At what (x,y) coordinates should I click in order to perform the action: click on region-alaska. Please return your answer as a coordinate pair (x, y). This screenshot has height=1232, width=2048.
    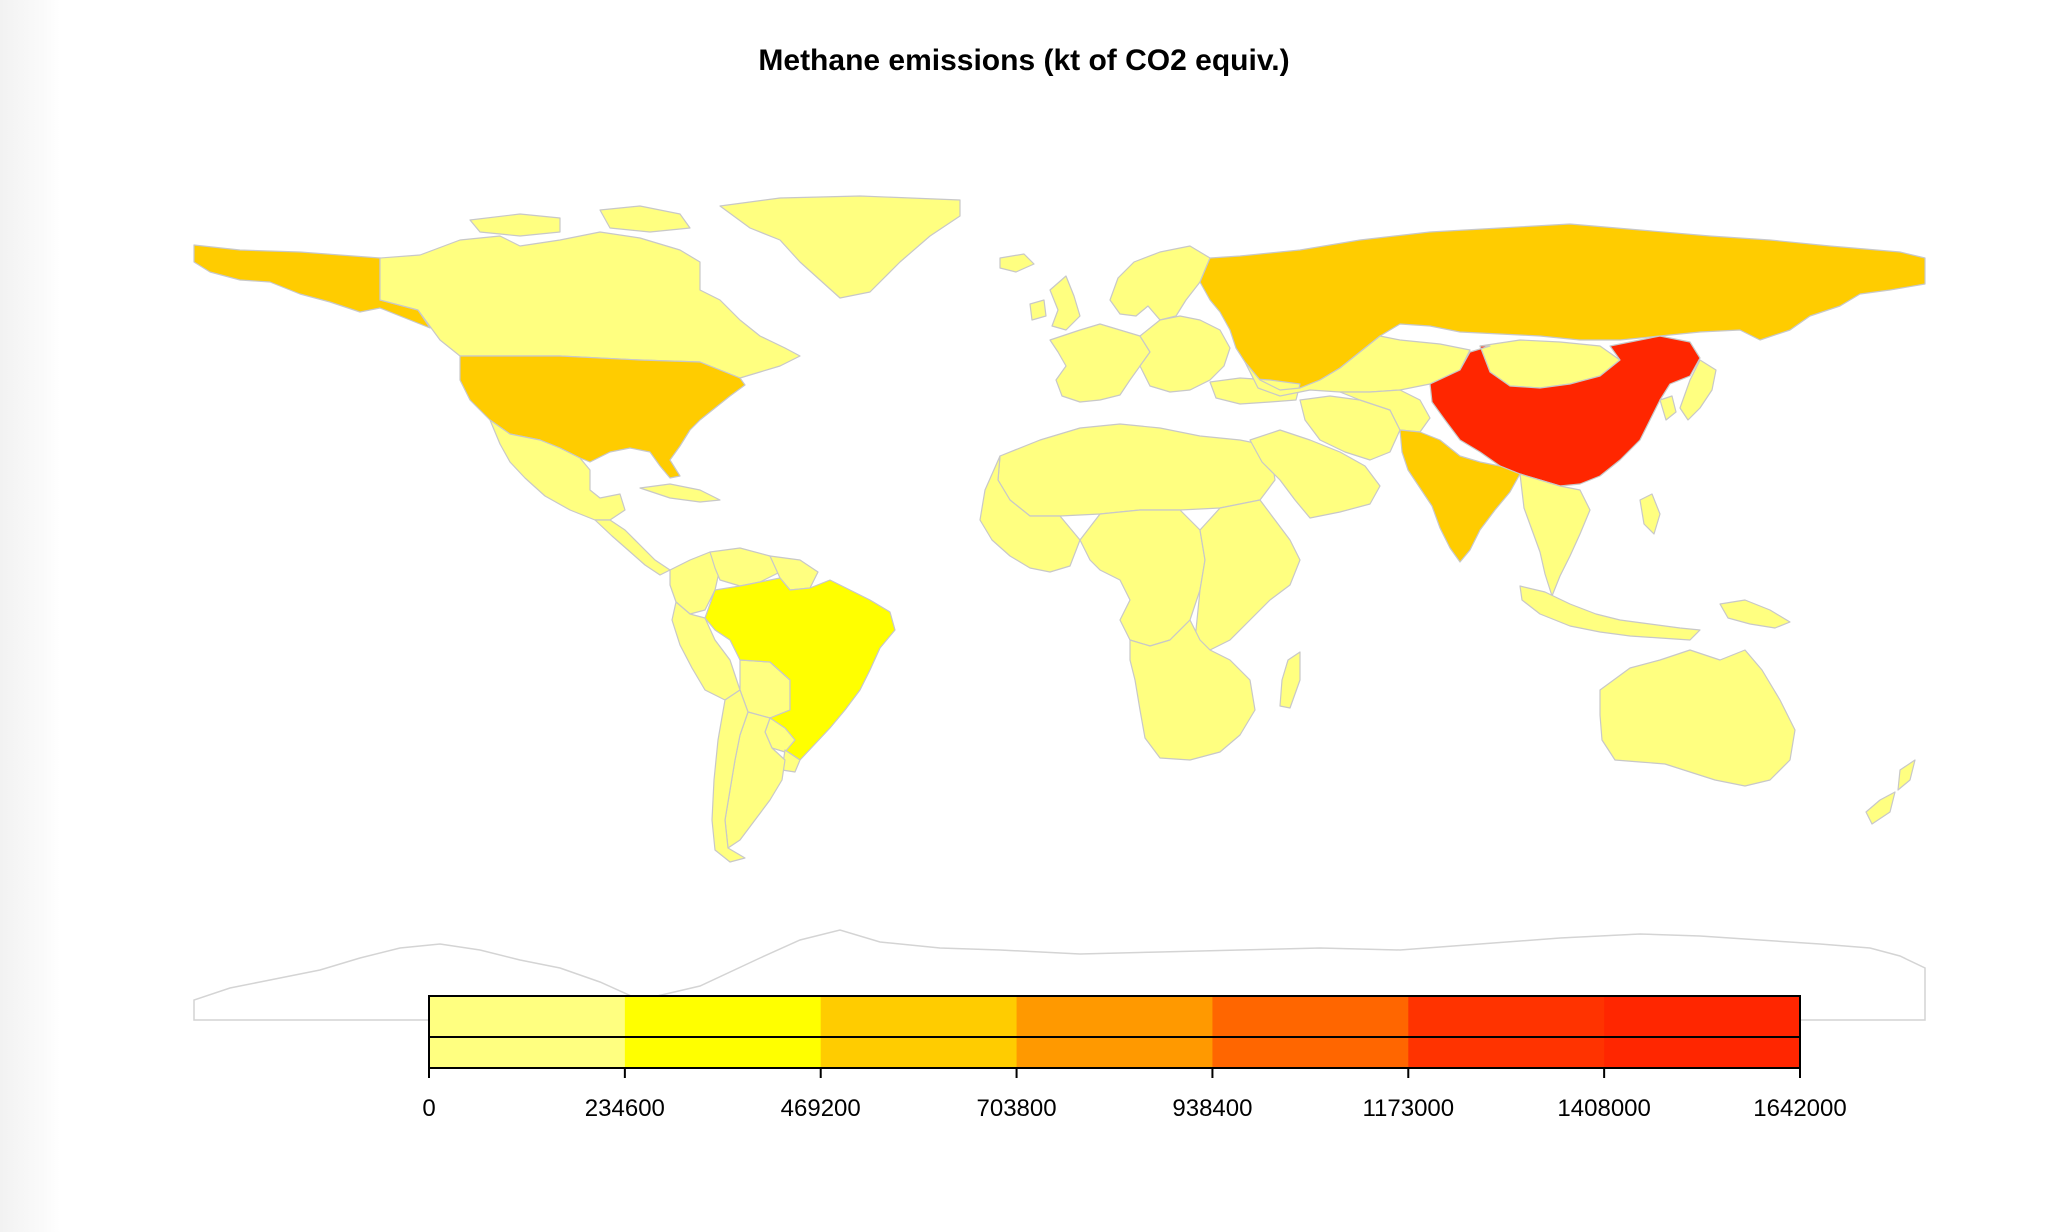
    Looking at the image, I should click on (312, 286).